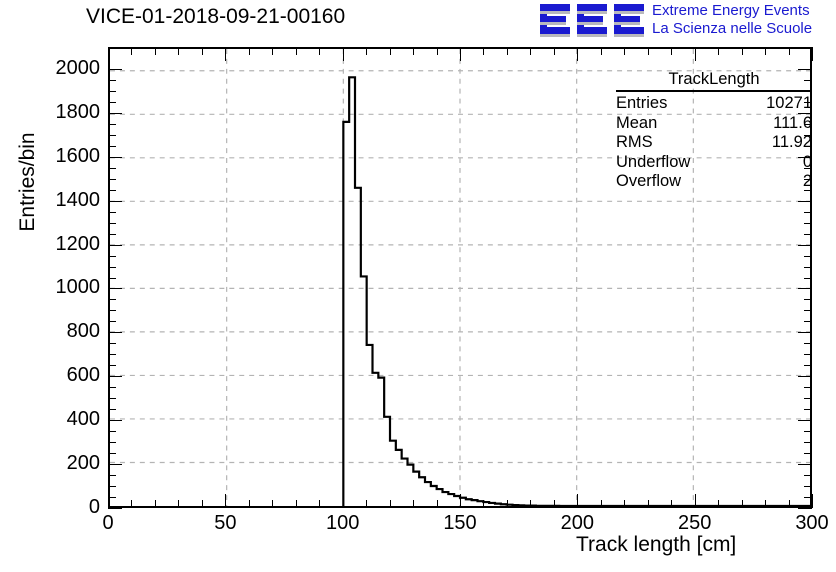 The width and height of the screenshot is (836, 572). Describe the element at coordinates (656, 544) in the screenshot. I see `x-axis-title: Track length [cm]` at that location.